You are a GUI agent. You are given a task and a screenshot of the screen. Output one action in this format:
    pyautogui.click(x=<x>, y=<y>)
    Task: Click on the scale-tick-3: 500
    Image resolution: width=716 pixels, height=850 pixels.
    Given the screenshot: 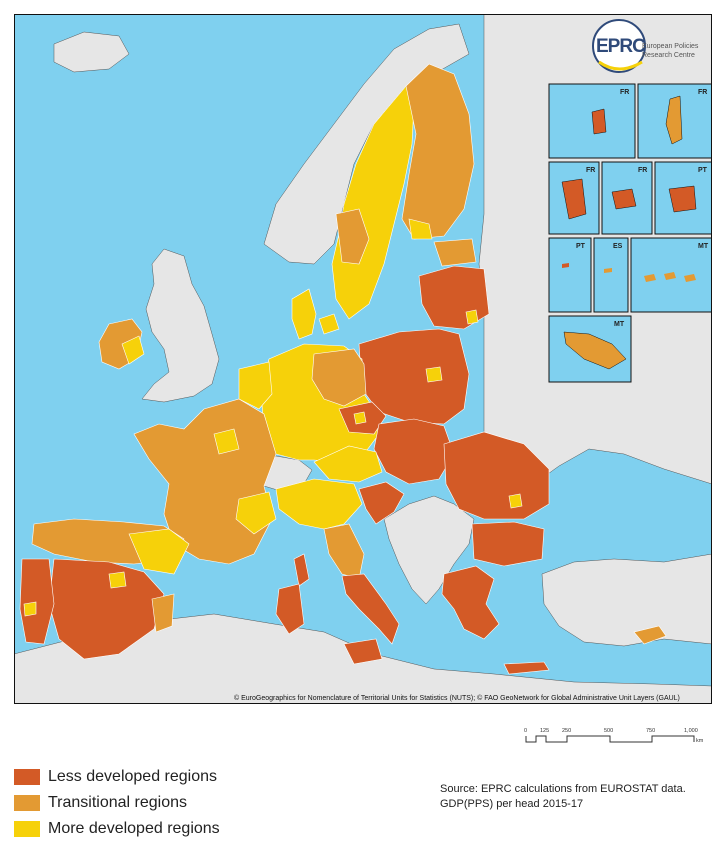 What is the action you would take?
    pyautogui.click(x=608, y=731)
    